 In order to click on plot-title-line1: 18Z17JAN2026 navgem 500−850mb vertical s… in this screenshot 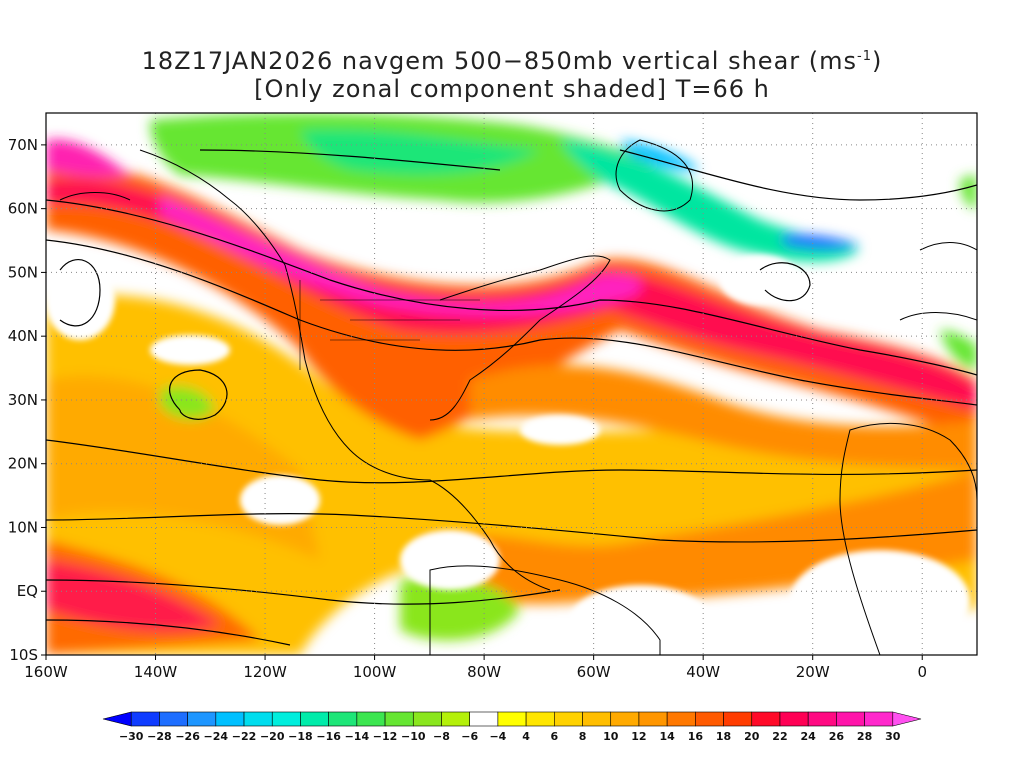, I will do `click(512, 61)`.